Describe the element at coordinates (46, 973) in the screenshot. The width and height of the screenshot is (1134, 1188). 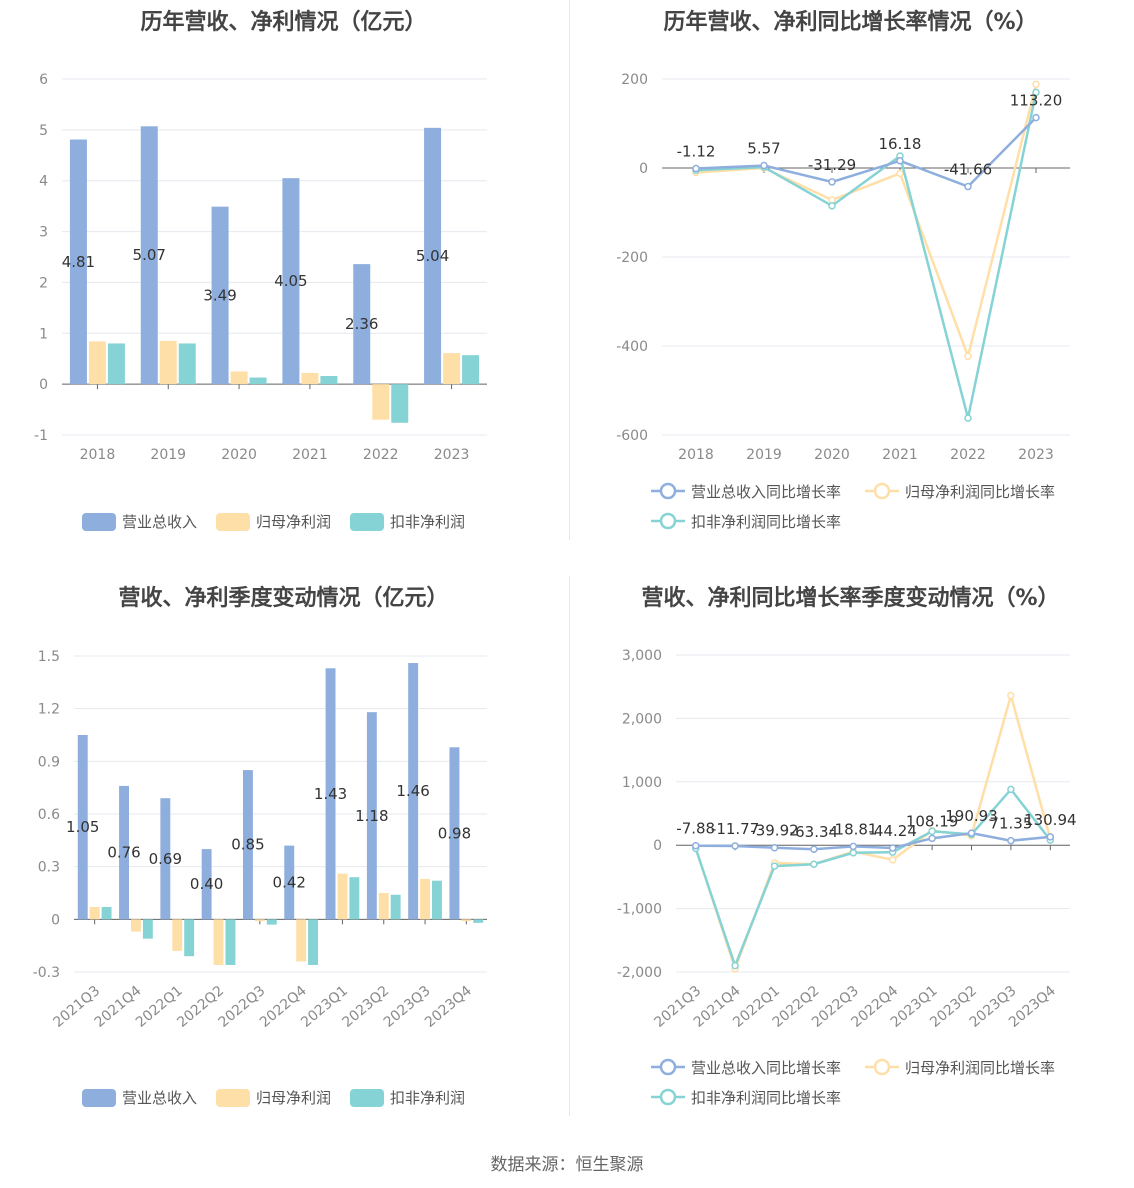
I see `y-tick-label: -0.3` at that location.